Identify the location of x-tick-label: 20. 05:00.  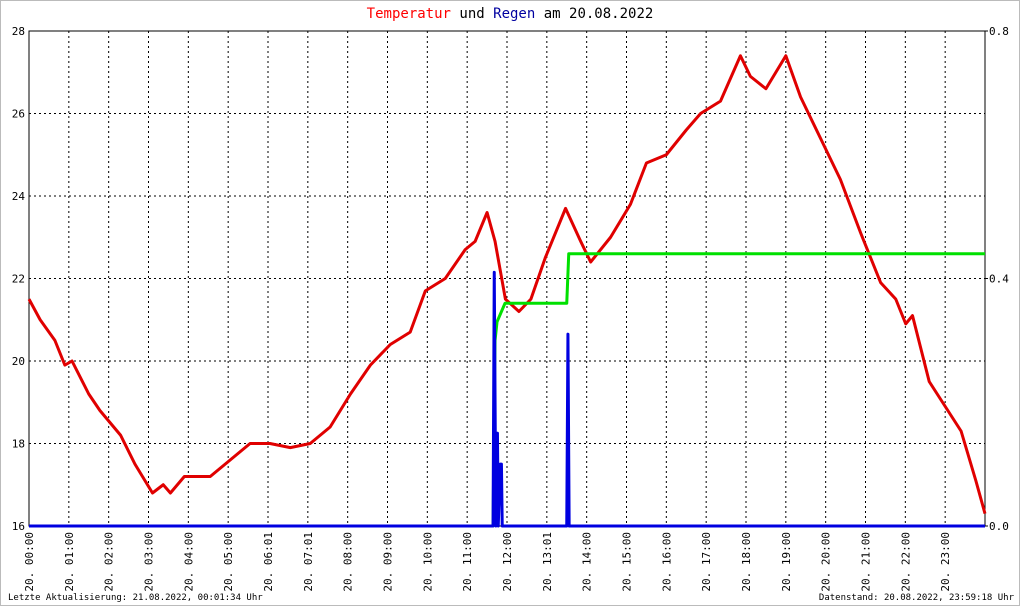
(228, 562).